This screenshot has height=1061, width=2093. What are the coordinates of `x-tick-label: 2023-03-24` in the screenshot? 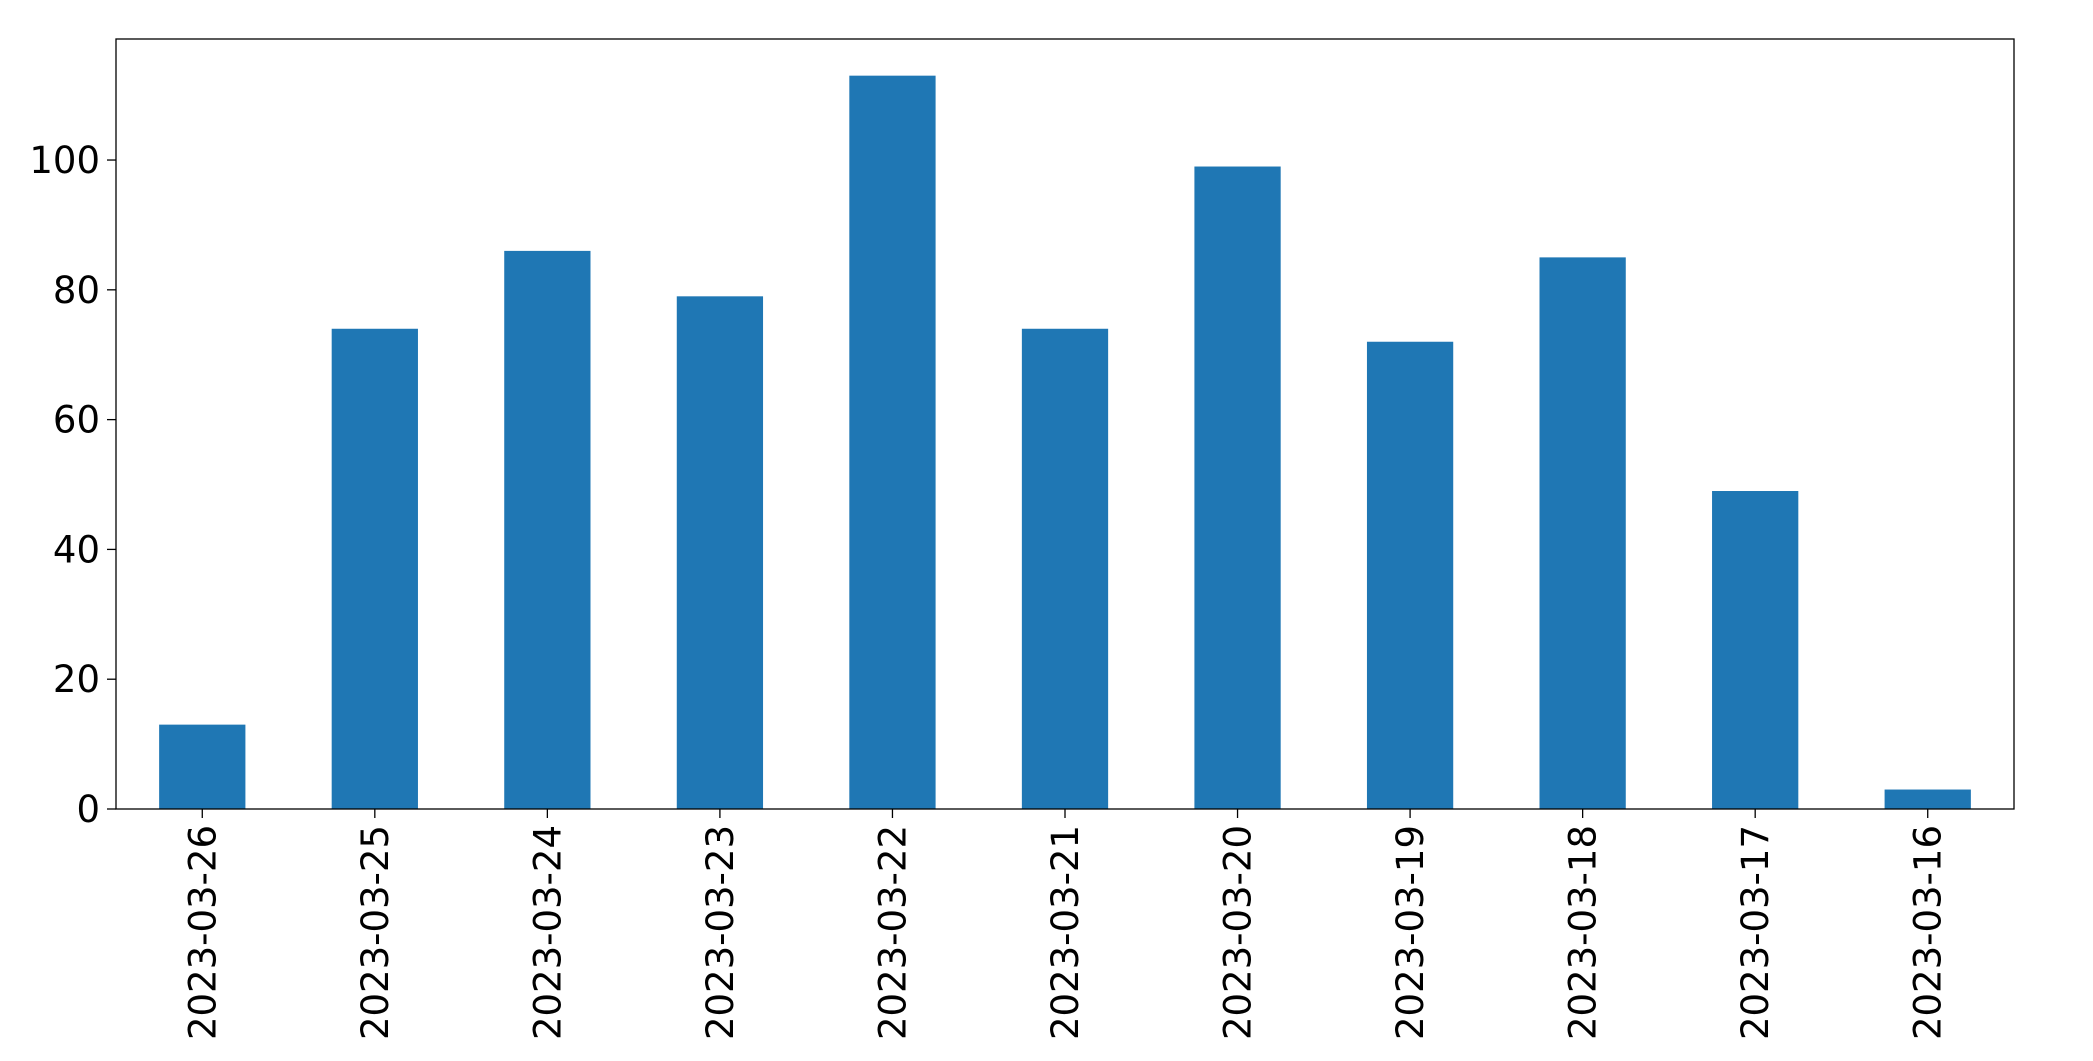 It's located at (547, 932).